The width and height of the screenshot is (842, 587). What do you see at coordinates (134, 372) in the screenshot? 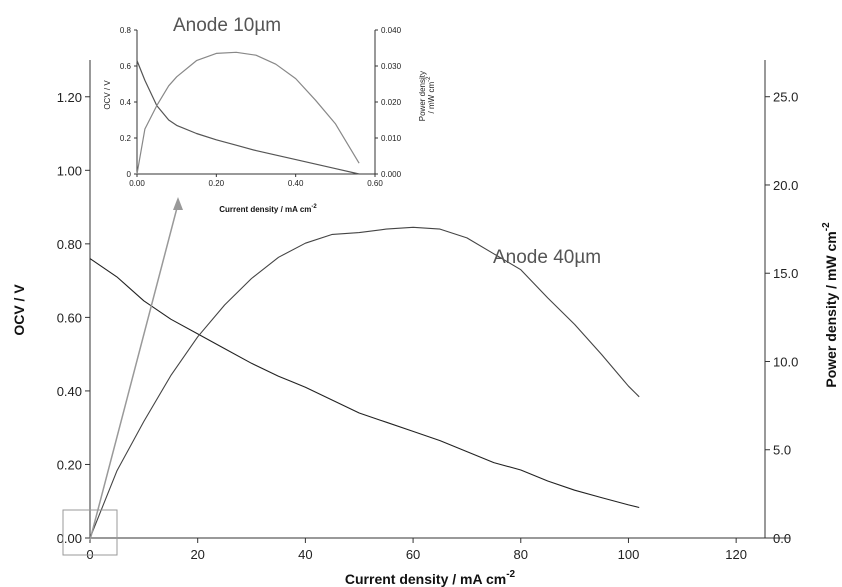
I see `zoom-arrow` at bounding box center [134, 372].